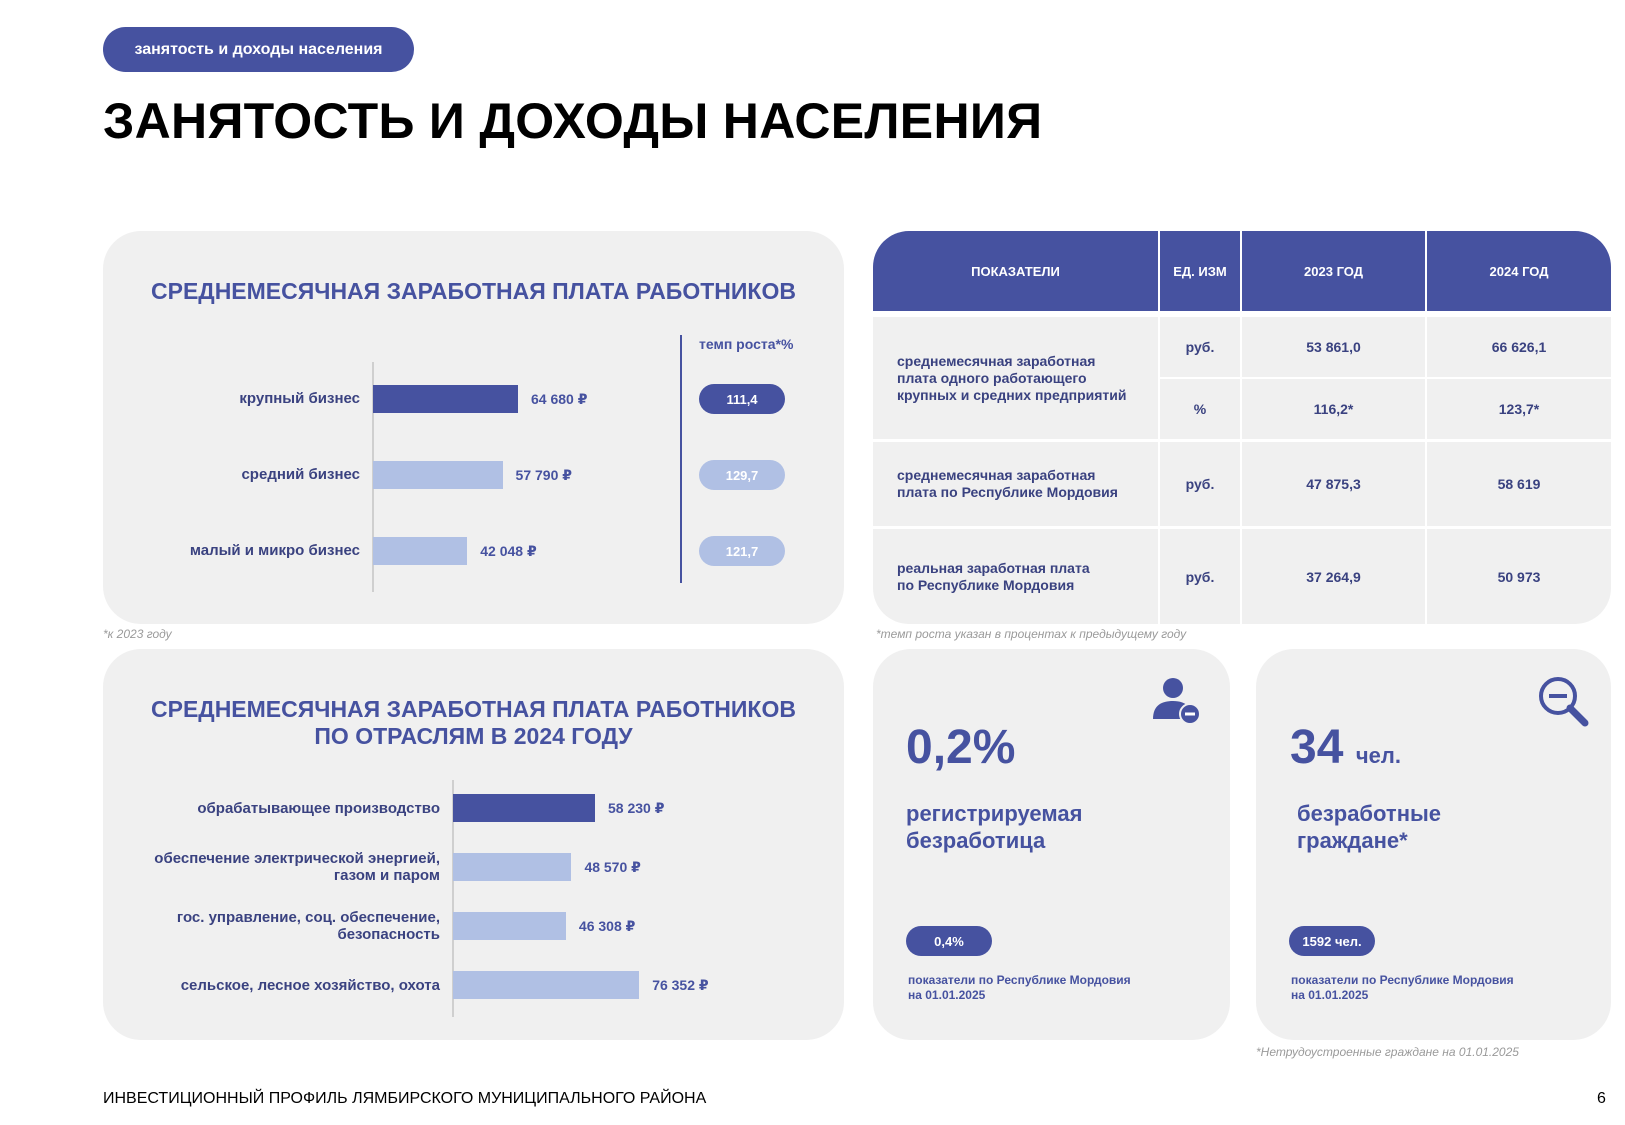 The image size is (1625, 1125). Describe the element at coordinates (310, 985) in the screenshot. I see `chart2-category-label-line: сельское, лесное хозяйство, охота` at that location.